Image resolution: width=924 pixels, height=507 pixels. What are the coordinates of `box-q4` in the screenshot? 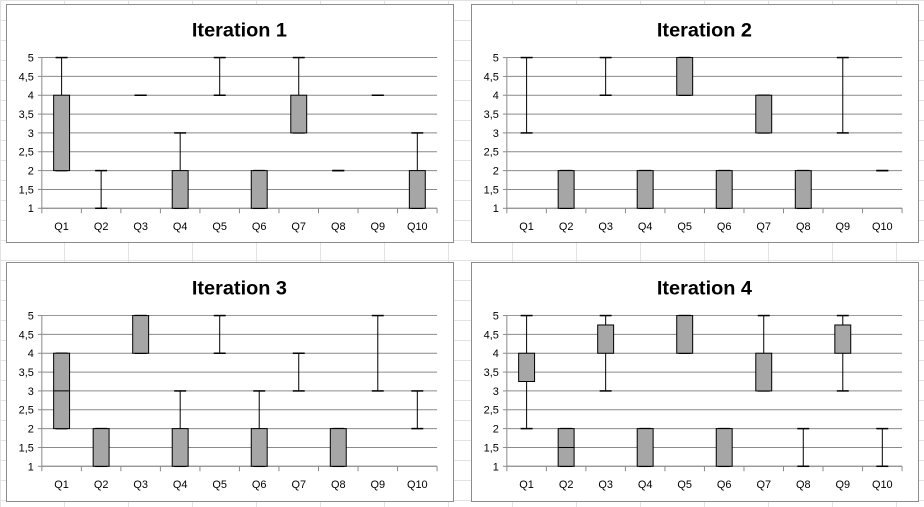 It's located at (180, 171).